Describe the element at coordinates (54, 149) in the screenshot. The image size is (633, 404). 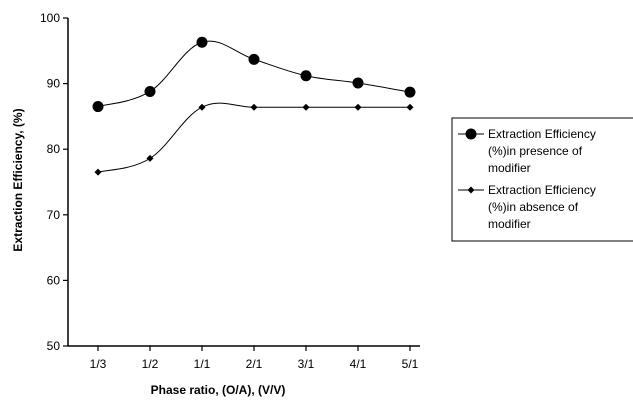
I see `y-tick-label: 80` at that location.